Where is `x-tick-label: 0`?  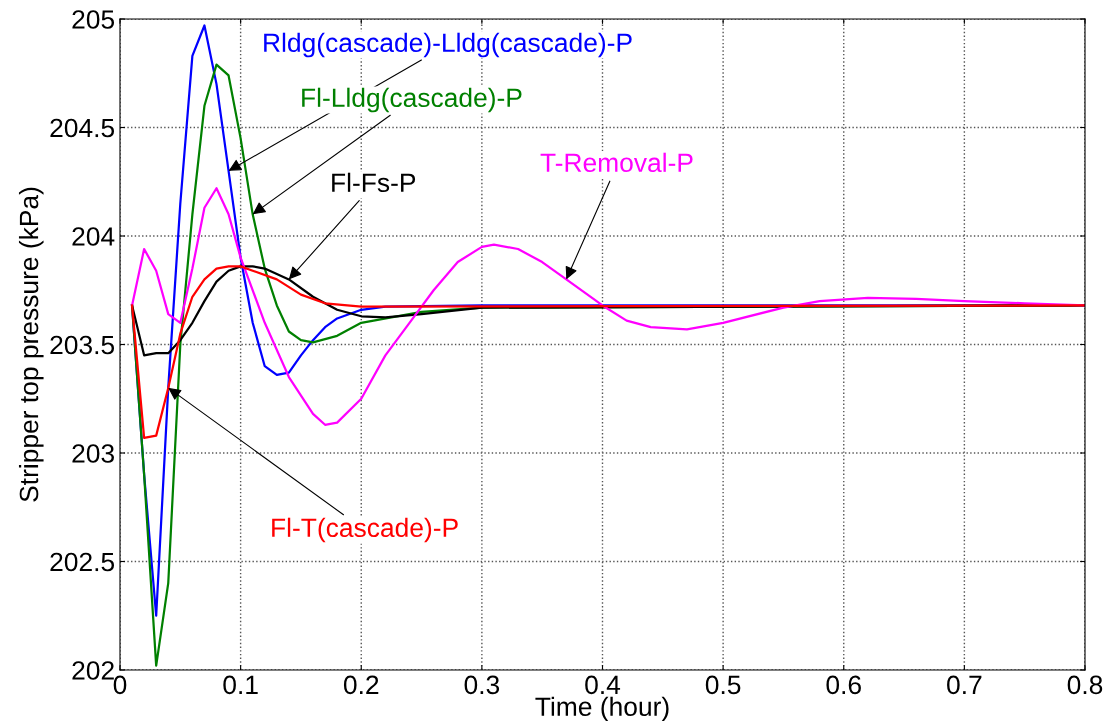 x-tick-label: 0 is located at coordinates (120, 685).